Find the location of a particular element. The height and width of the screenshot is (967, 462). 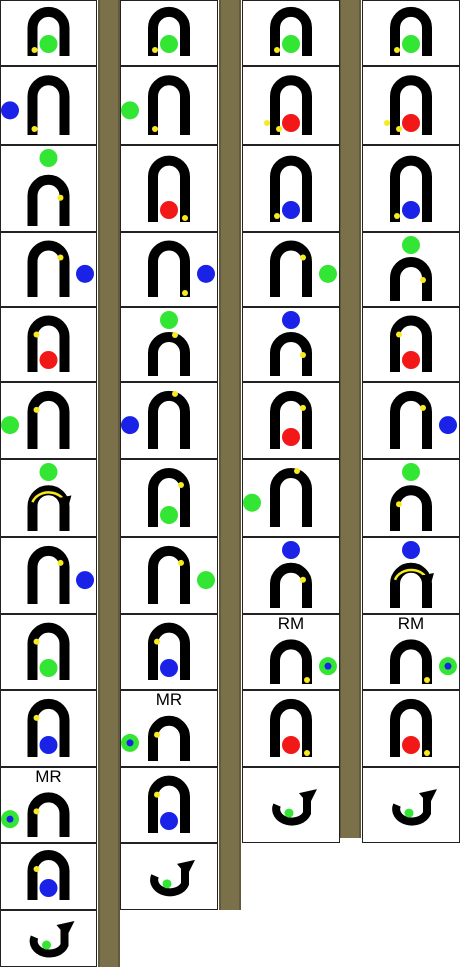

hook-shape is located at coordinates (291, 811).